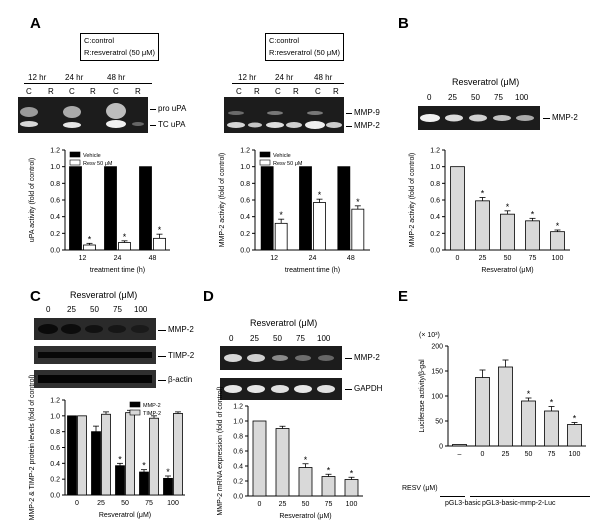 Image resolution: width=600 pixels, height=528 pixels. What do you see at coordinates (420, 488) in the screenshot?
I see `resv-row-label: RESV (μM)` at bounding box center [420, 488].